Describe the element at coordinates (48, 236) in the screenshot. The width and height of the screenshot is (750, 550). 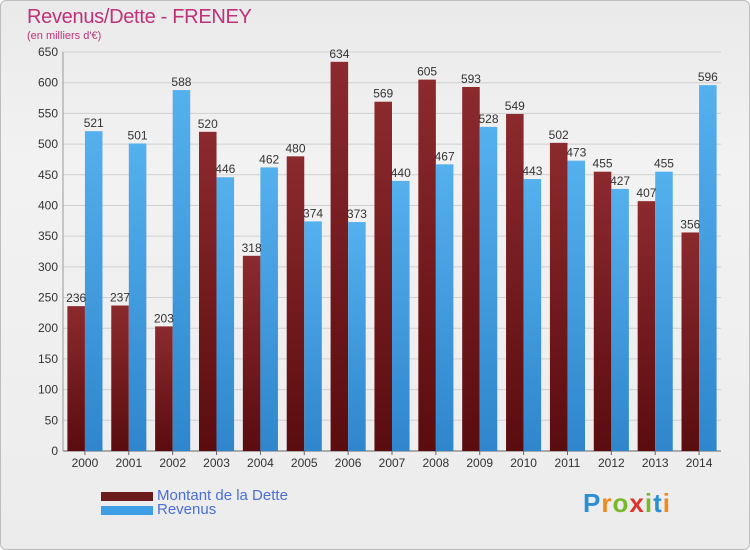
I see `y-tick-label: 350` at that location.